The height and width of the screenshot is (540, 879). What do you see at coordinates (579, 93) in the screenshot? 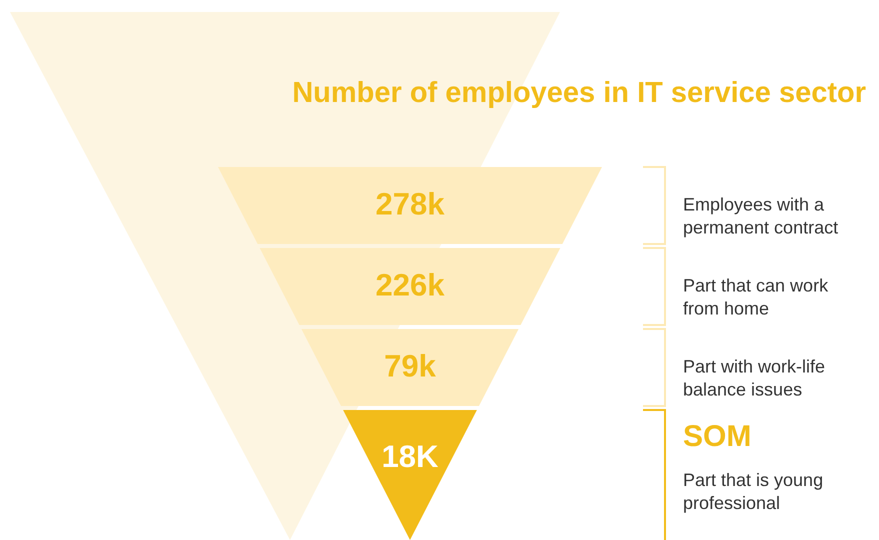
I see `text: Number of employees in IT service sector` at bounding box center [579, 93].